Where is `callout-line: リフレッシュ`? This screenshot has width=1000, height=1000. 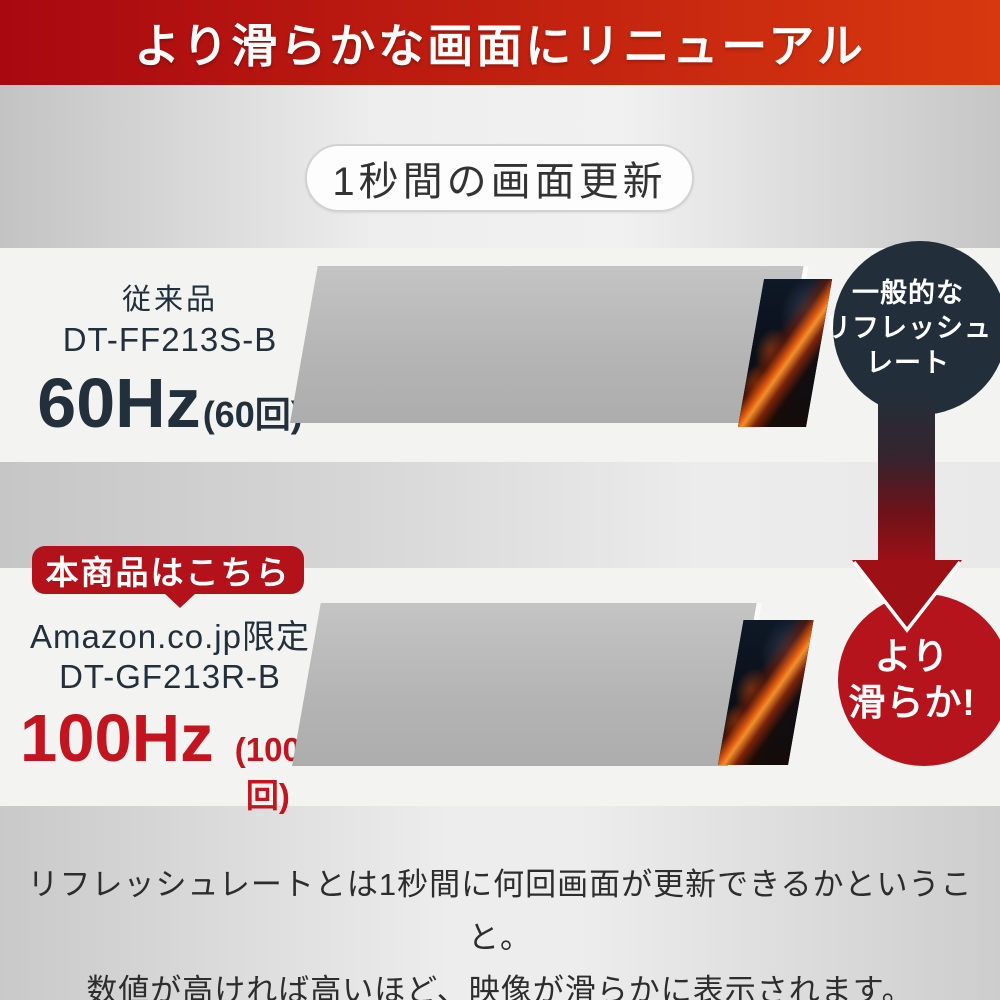 callout-line: リフレッシュ is located at coordinates (908, 327).